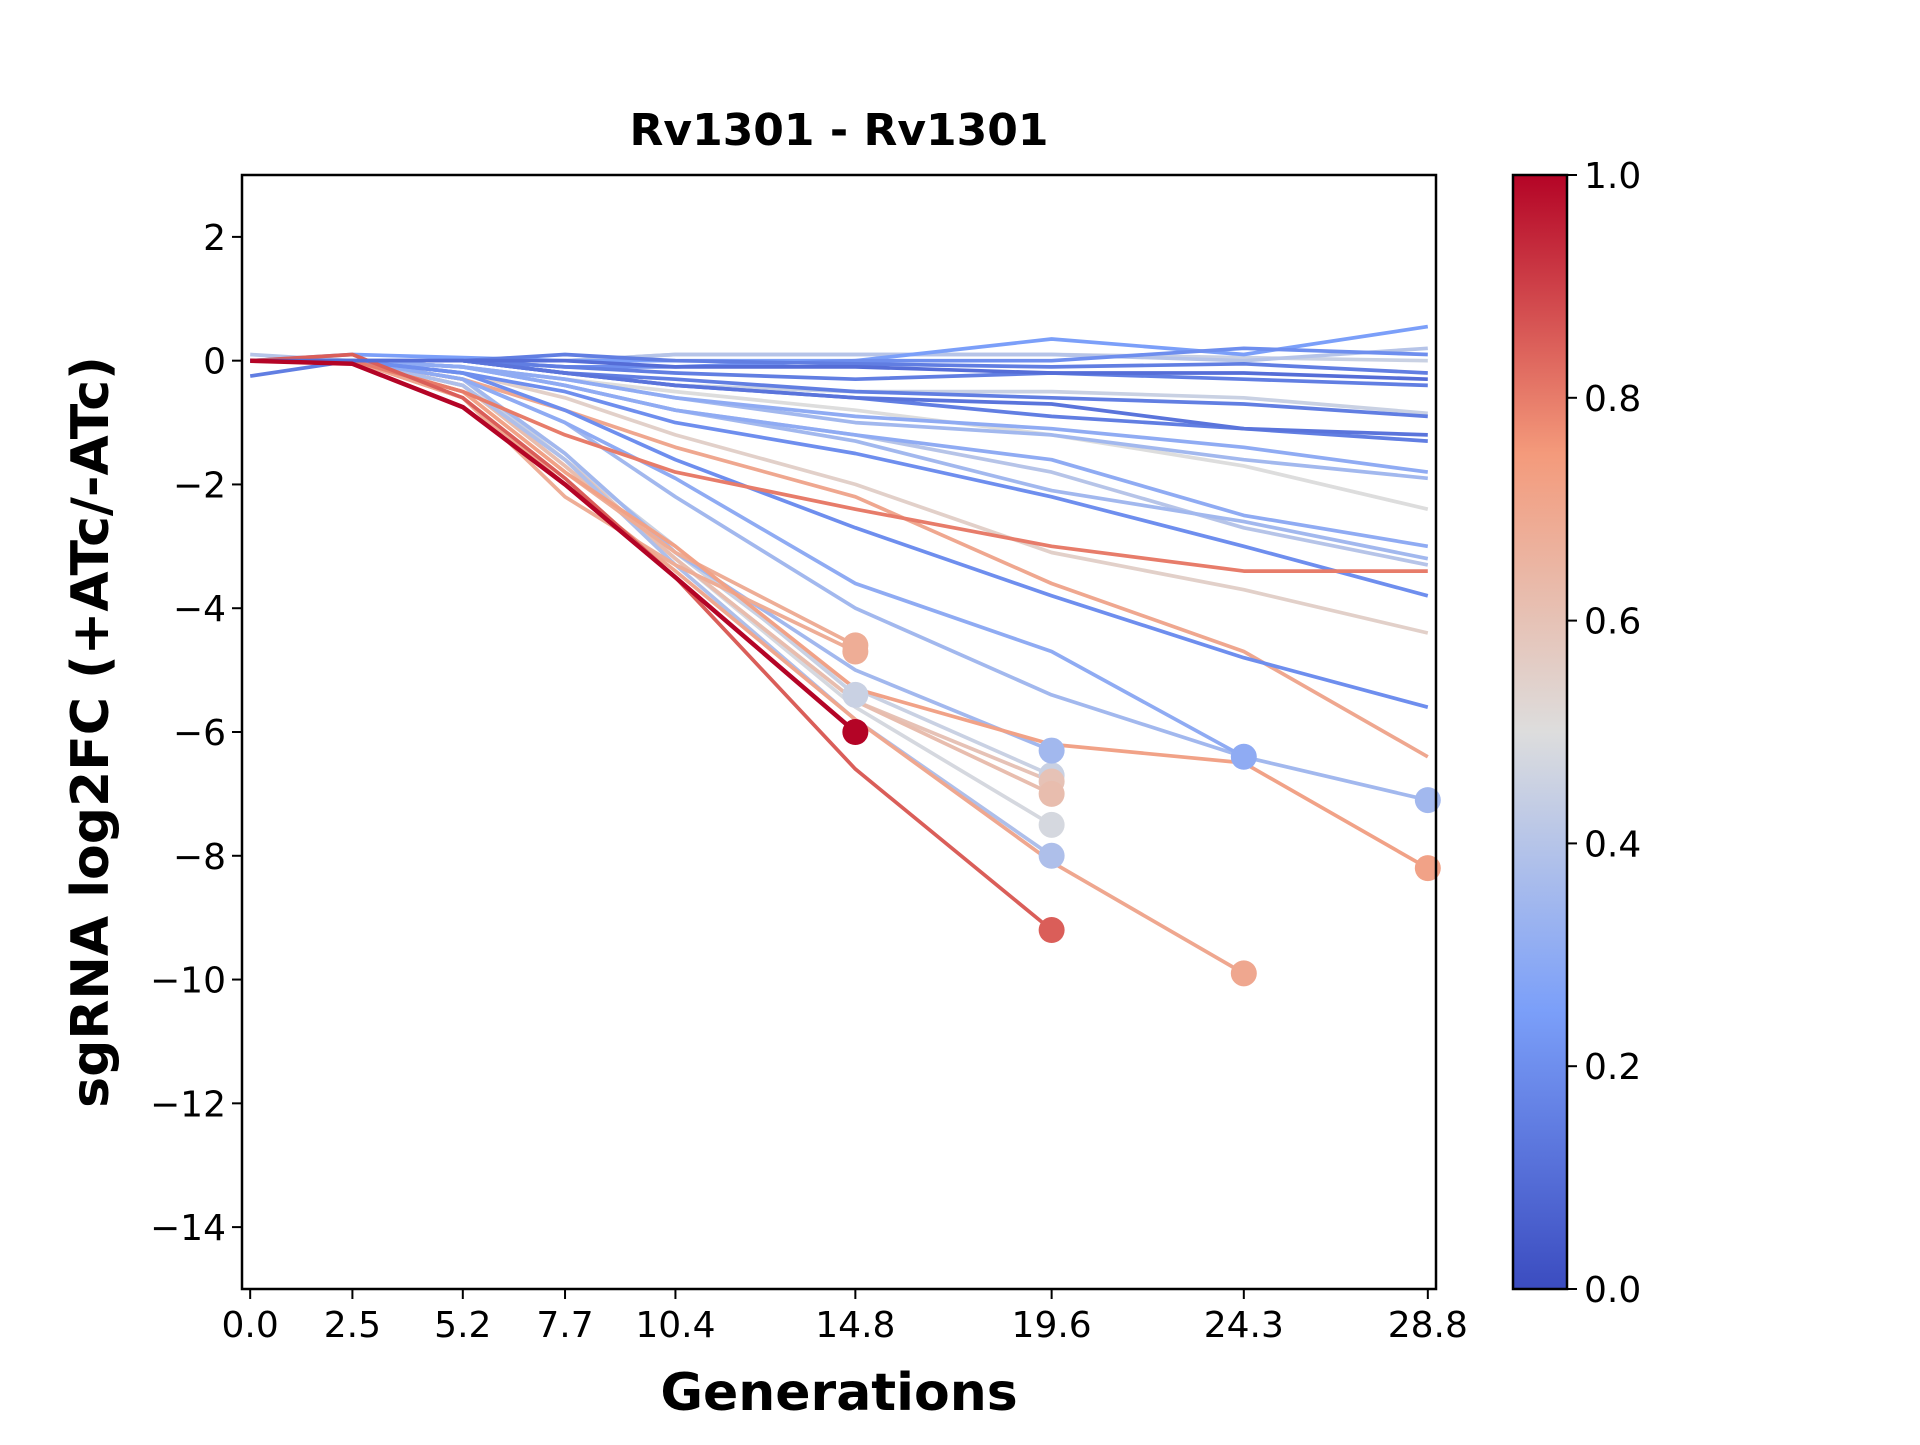  What do you see at coordinates (1612, 1290) in the screenshot?
I see `colorbar-tick-label: 0.0` at bounding box center [1612, 1290].